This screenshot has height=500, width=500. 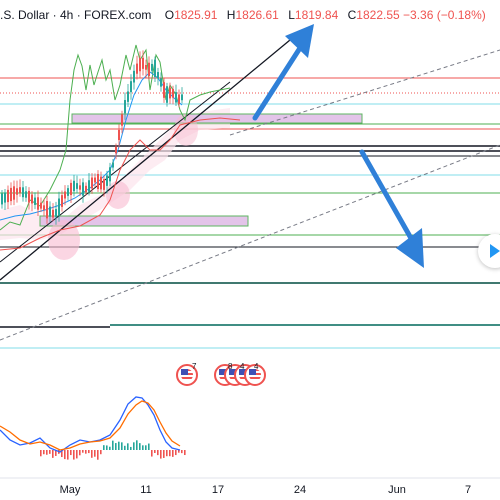 I want to click on scroll-to-realtime-button, so click(x=489, y=251).